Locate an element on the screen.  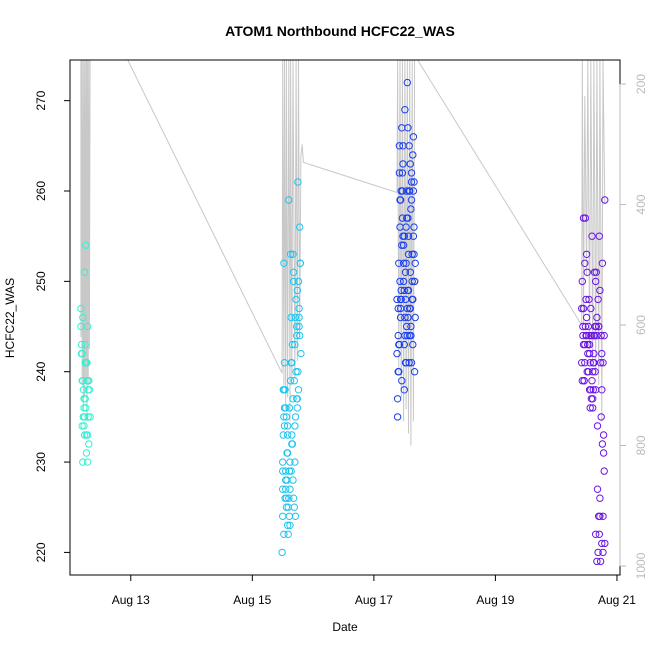
chart-title: ATOM1 Northbound HCFC22_WAS is located at coordinates (340, 31).